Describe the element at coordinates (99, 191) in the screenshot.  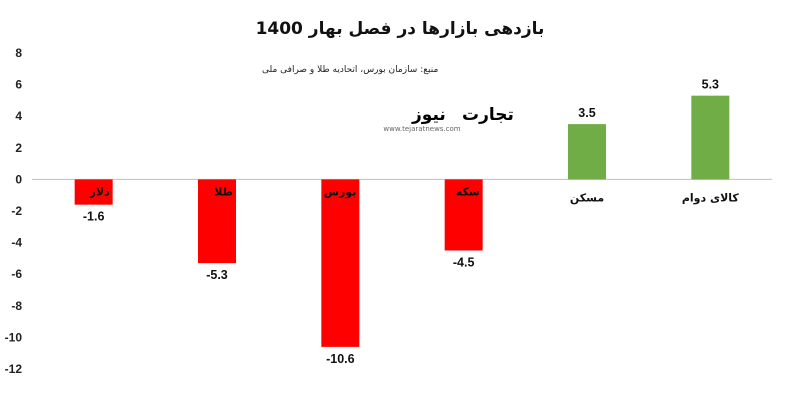
I see `category-label: دلار` at that location.